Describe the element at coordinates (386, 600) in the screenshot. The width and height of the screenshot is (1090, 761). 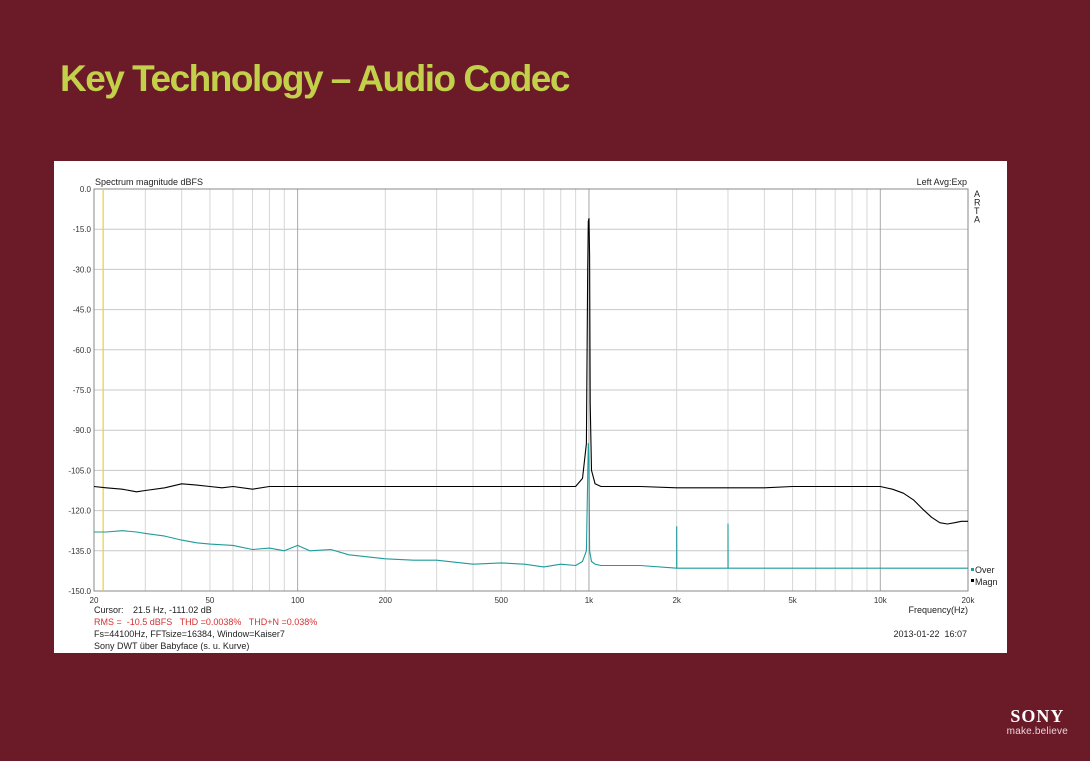
I see `x-tick-label: 200` at that location.